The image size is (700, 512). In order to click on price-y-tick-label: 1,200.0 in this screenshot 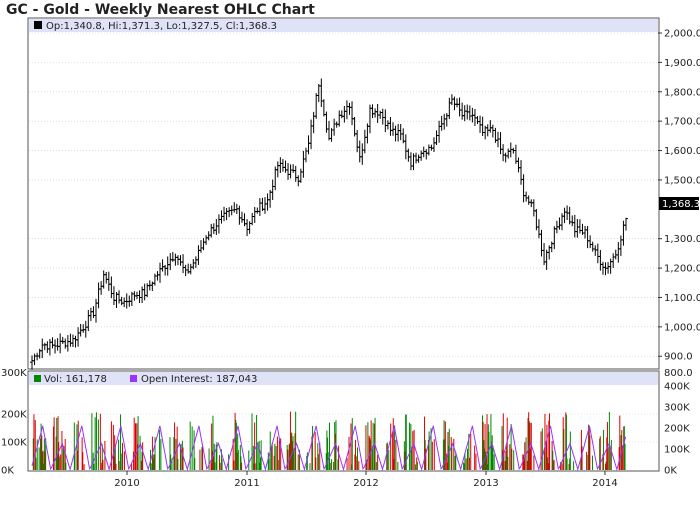, I will do `click(682, 269)`.